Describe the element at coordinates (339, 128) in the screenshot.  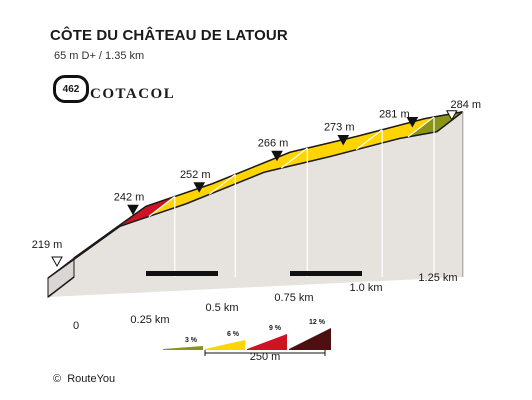
I see `elevation-label: 273 m` at that location.